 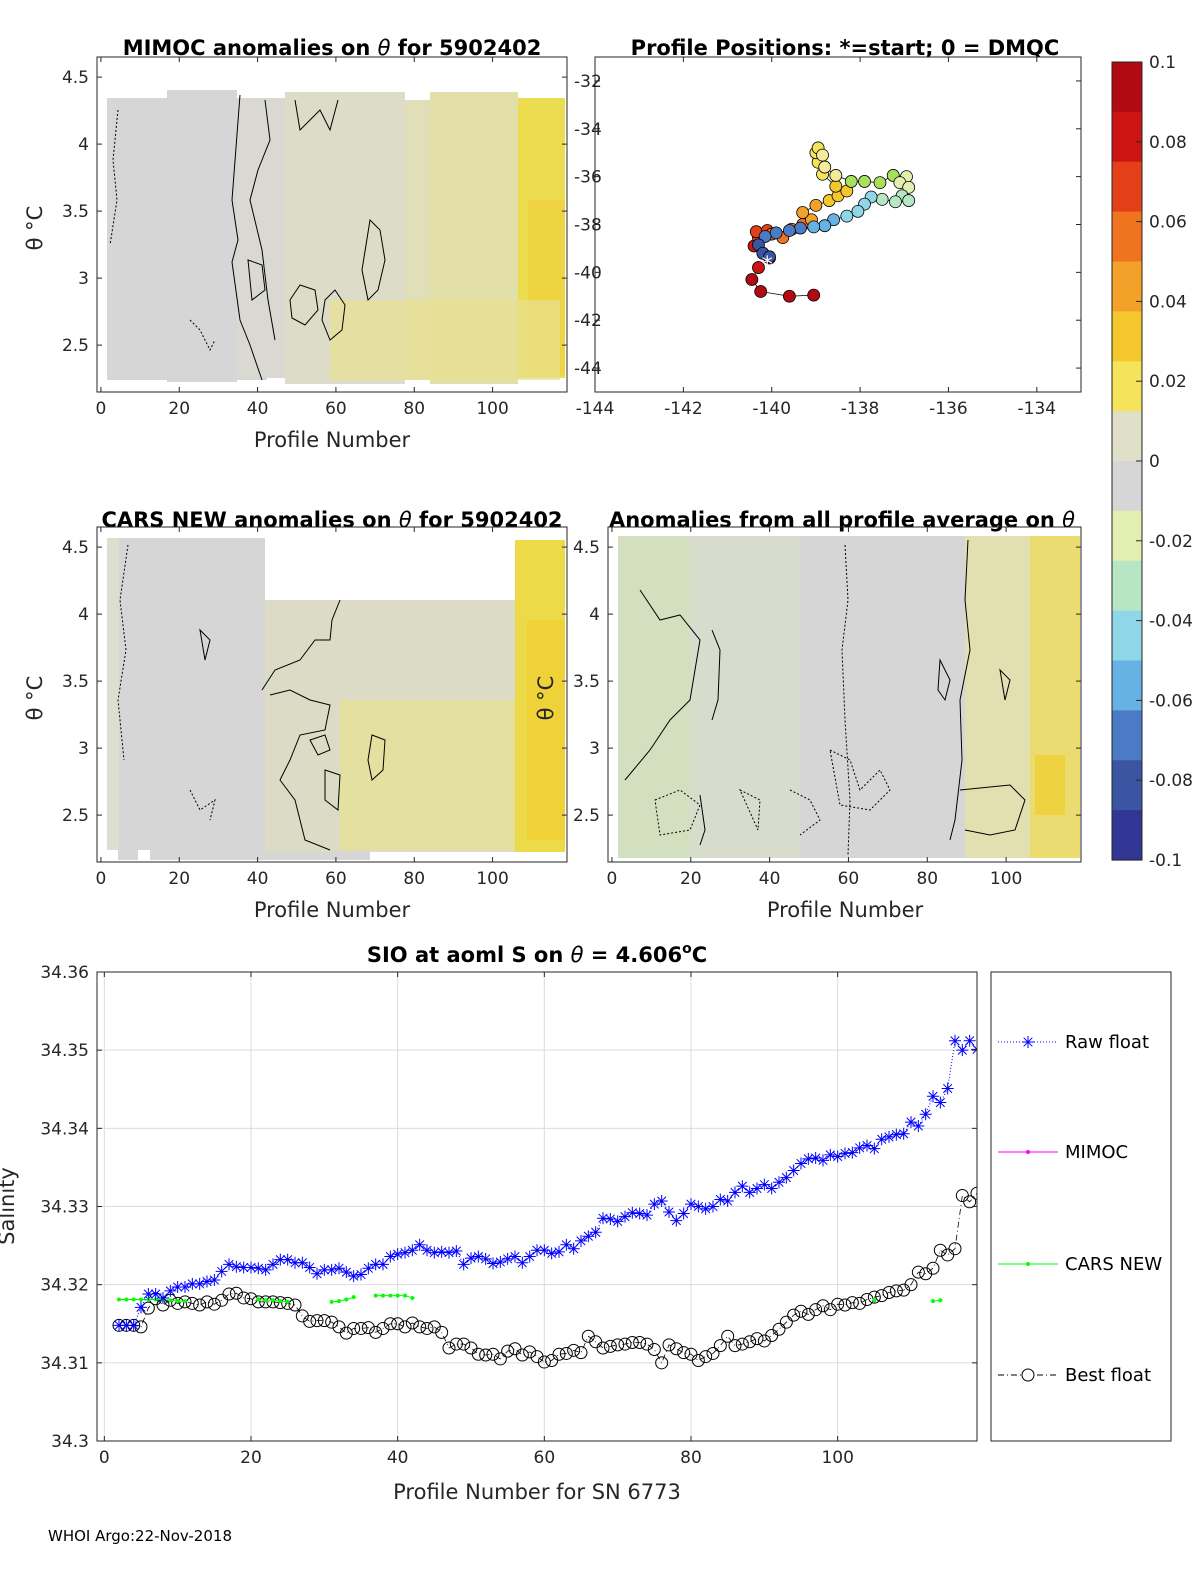 What do you see at coordinates (588, 226) in the screenshot?
I see `y-tick-label: -38` at bounding box center [588, 226].